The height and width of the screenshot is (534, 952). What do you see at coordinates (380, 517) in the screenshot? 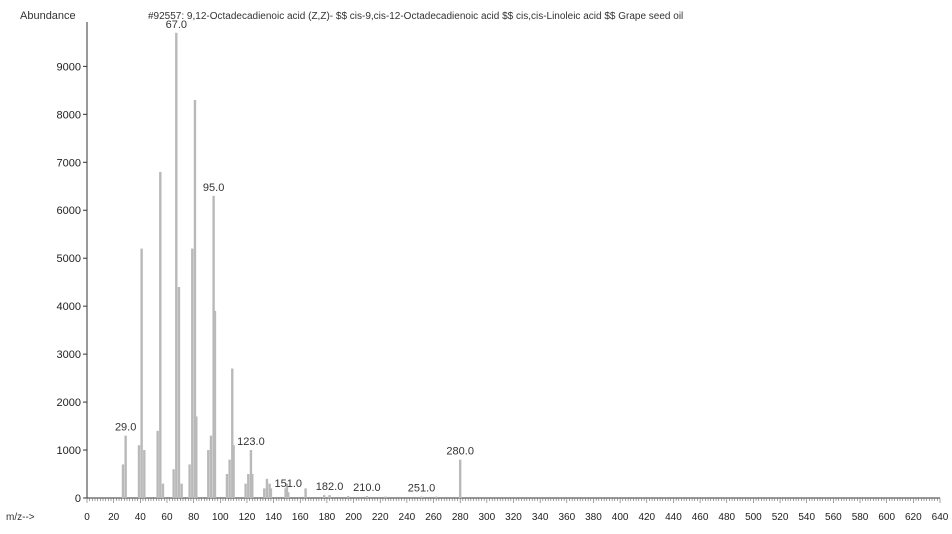
I see `x-tick-label: 220` at bounding box center [380, 517].